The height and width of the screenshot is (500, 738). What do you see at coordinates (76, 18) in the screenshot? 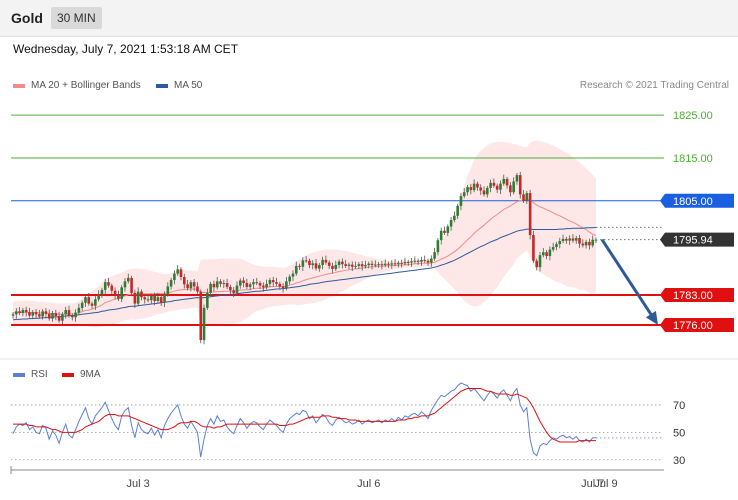
I see `timeframe-badge: 30 MIN` at bounding box center [76, 18].